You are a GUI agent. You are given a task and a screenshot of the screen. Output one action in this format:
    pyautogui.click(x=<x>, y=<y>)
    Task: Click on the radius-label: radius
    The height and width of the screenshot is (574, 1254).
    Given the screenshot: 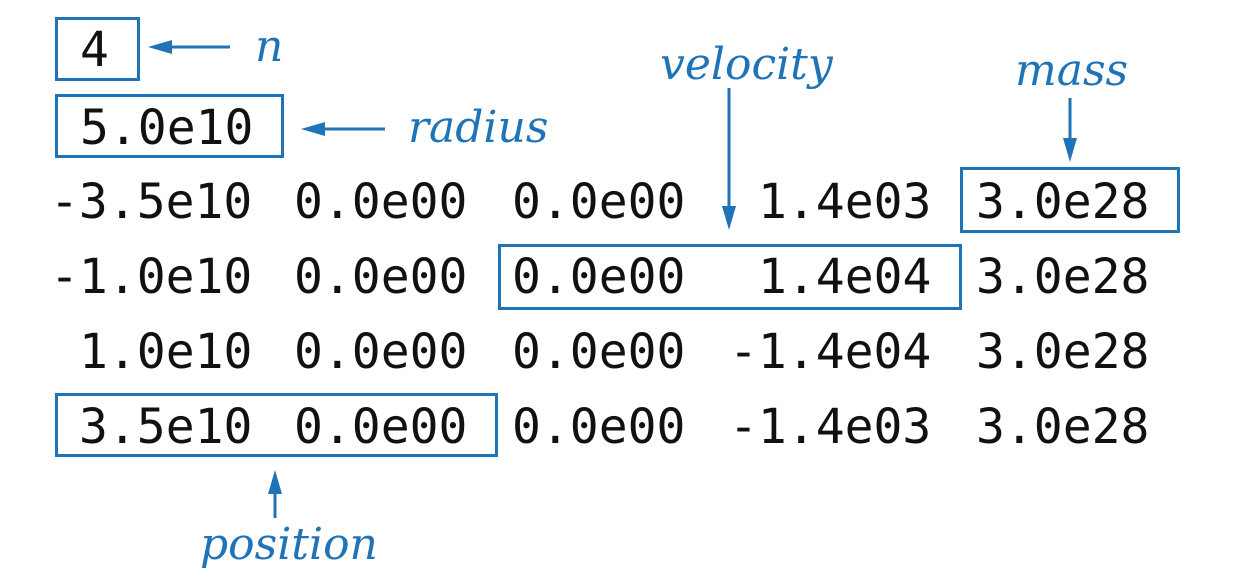 What is the action you would take?
    pyautogui.click(x=478, y=127)
    